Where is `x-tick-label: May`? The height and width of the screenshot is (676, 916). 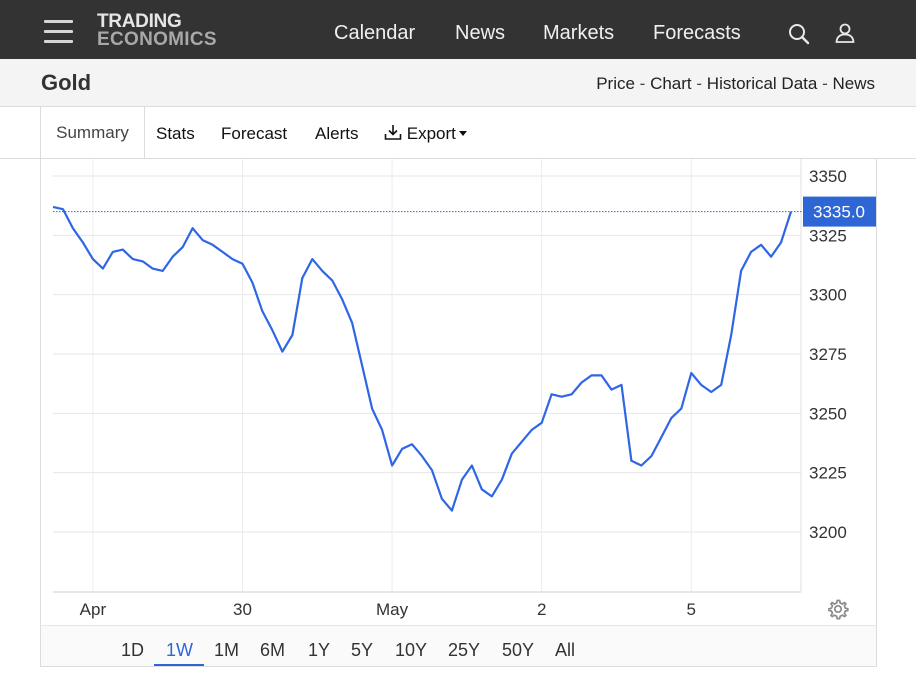 x-tick-label: May is located at coordinates (392, 609).